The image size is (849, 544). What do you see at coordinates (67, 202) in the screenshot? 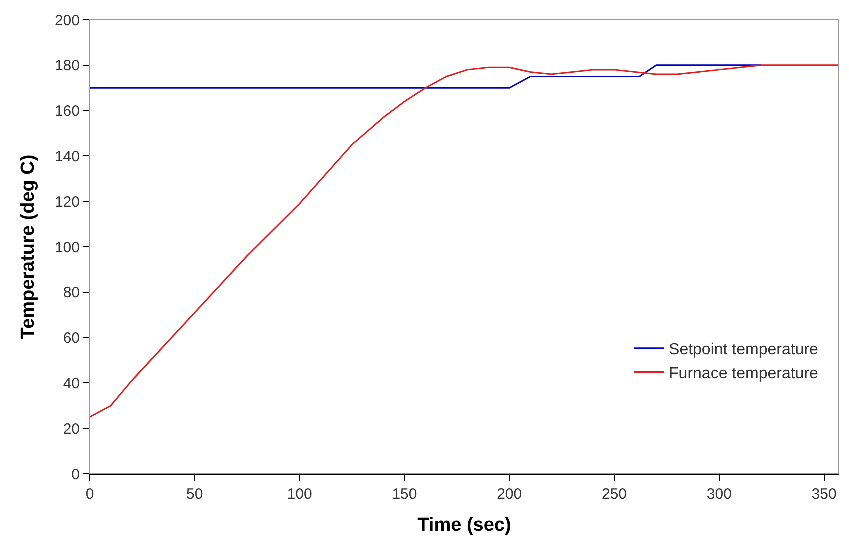
I see `y-tick-label: 120` at bounding box center [67, 202].